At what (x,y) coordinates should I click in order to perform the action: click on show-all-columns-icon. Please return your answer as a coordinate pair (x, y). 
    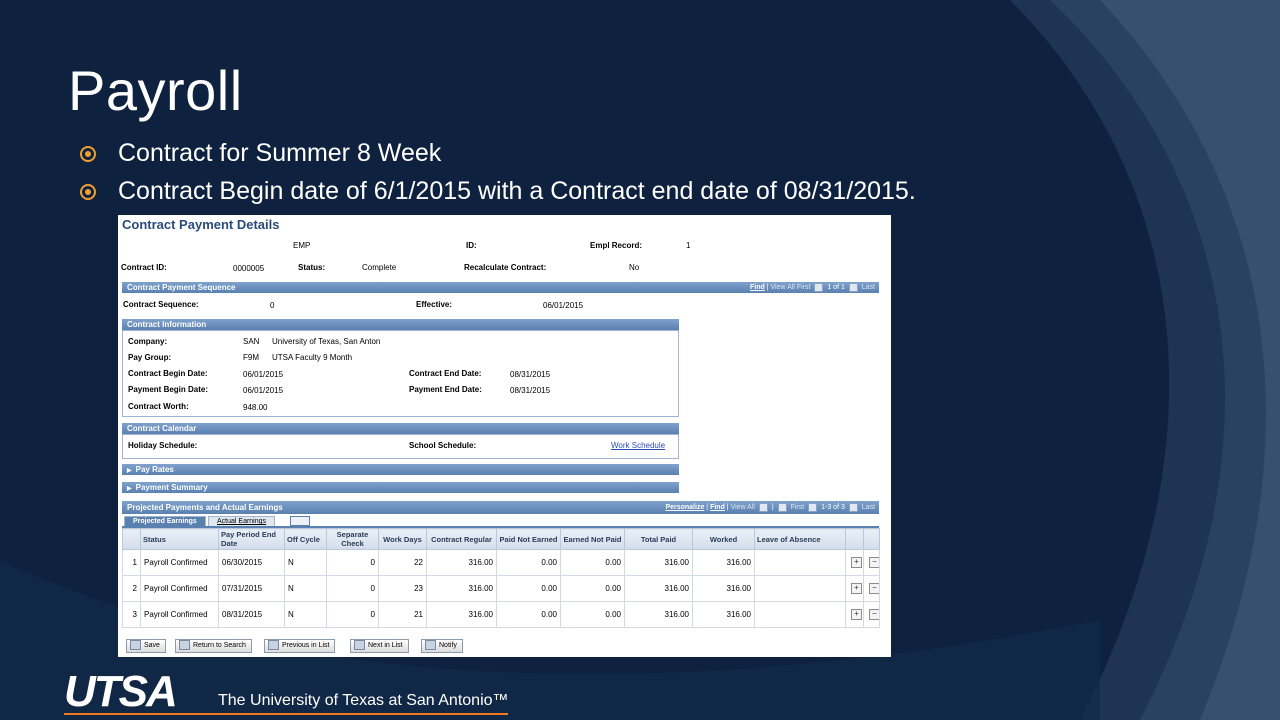
    Looking at the image, I should click on (300, 521).